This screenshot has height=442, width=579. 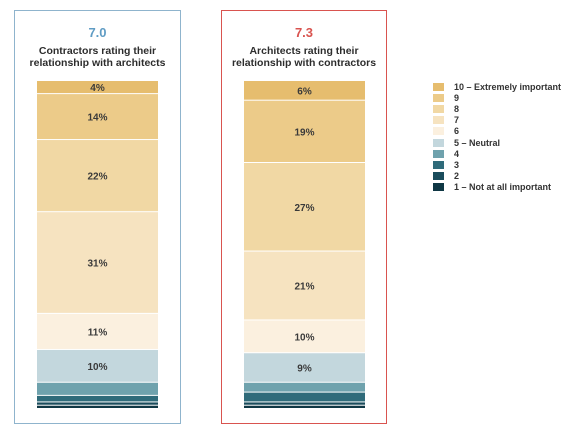 What do you see at coordinates (497, 153) in the screenshot?
I see `legend-item: 4` at bounding box center [497, 153].